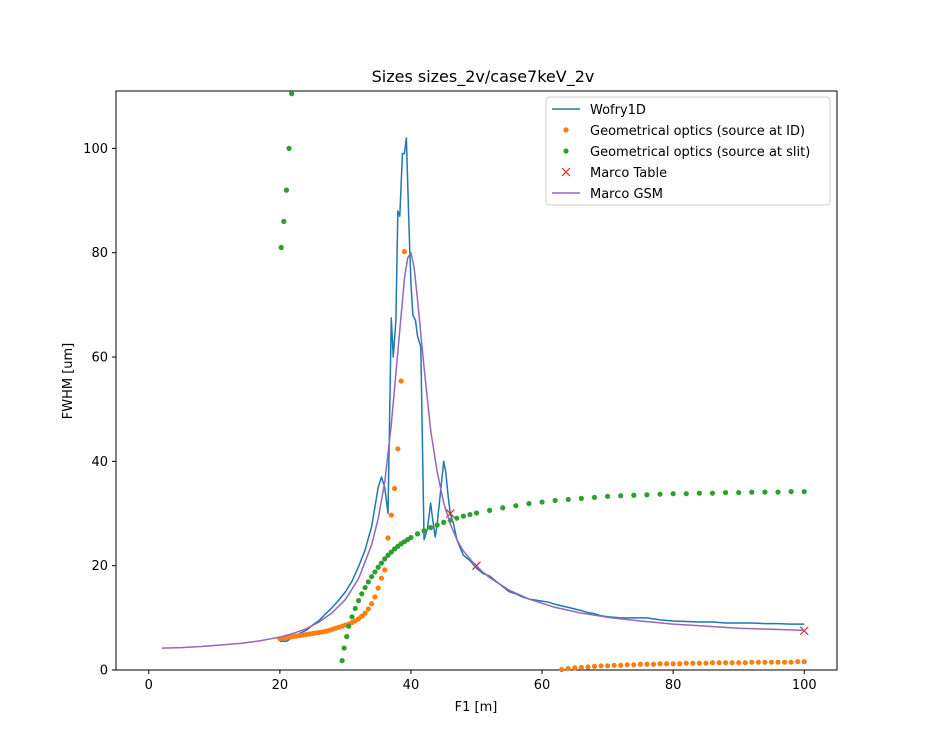  What do you see at coordinates (99, 462) in the screenshot?
I see `y-tick-label: 40` at bounding box center [99, 462].